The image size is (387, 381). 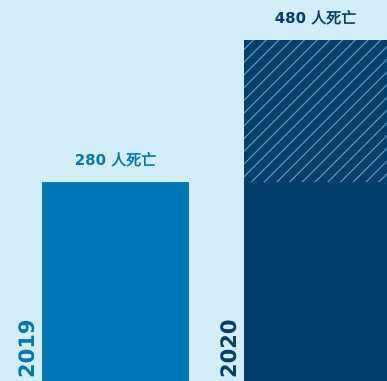 I want to click on data-label-2020: 480 人死亡, so click(x=316, y=18).